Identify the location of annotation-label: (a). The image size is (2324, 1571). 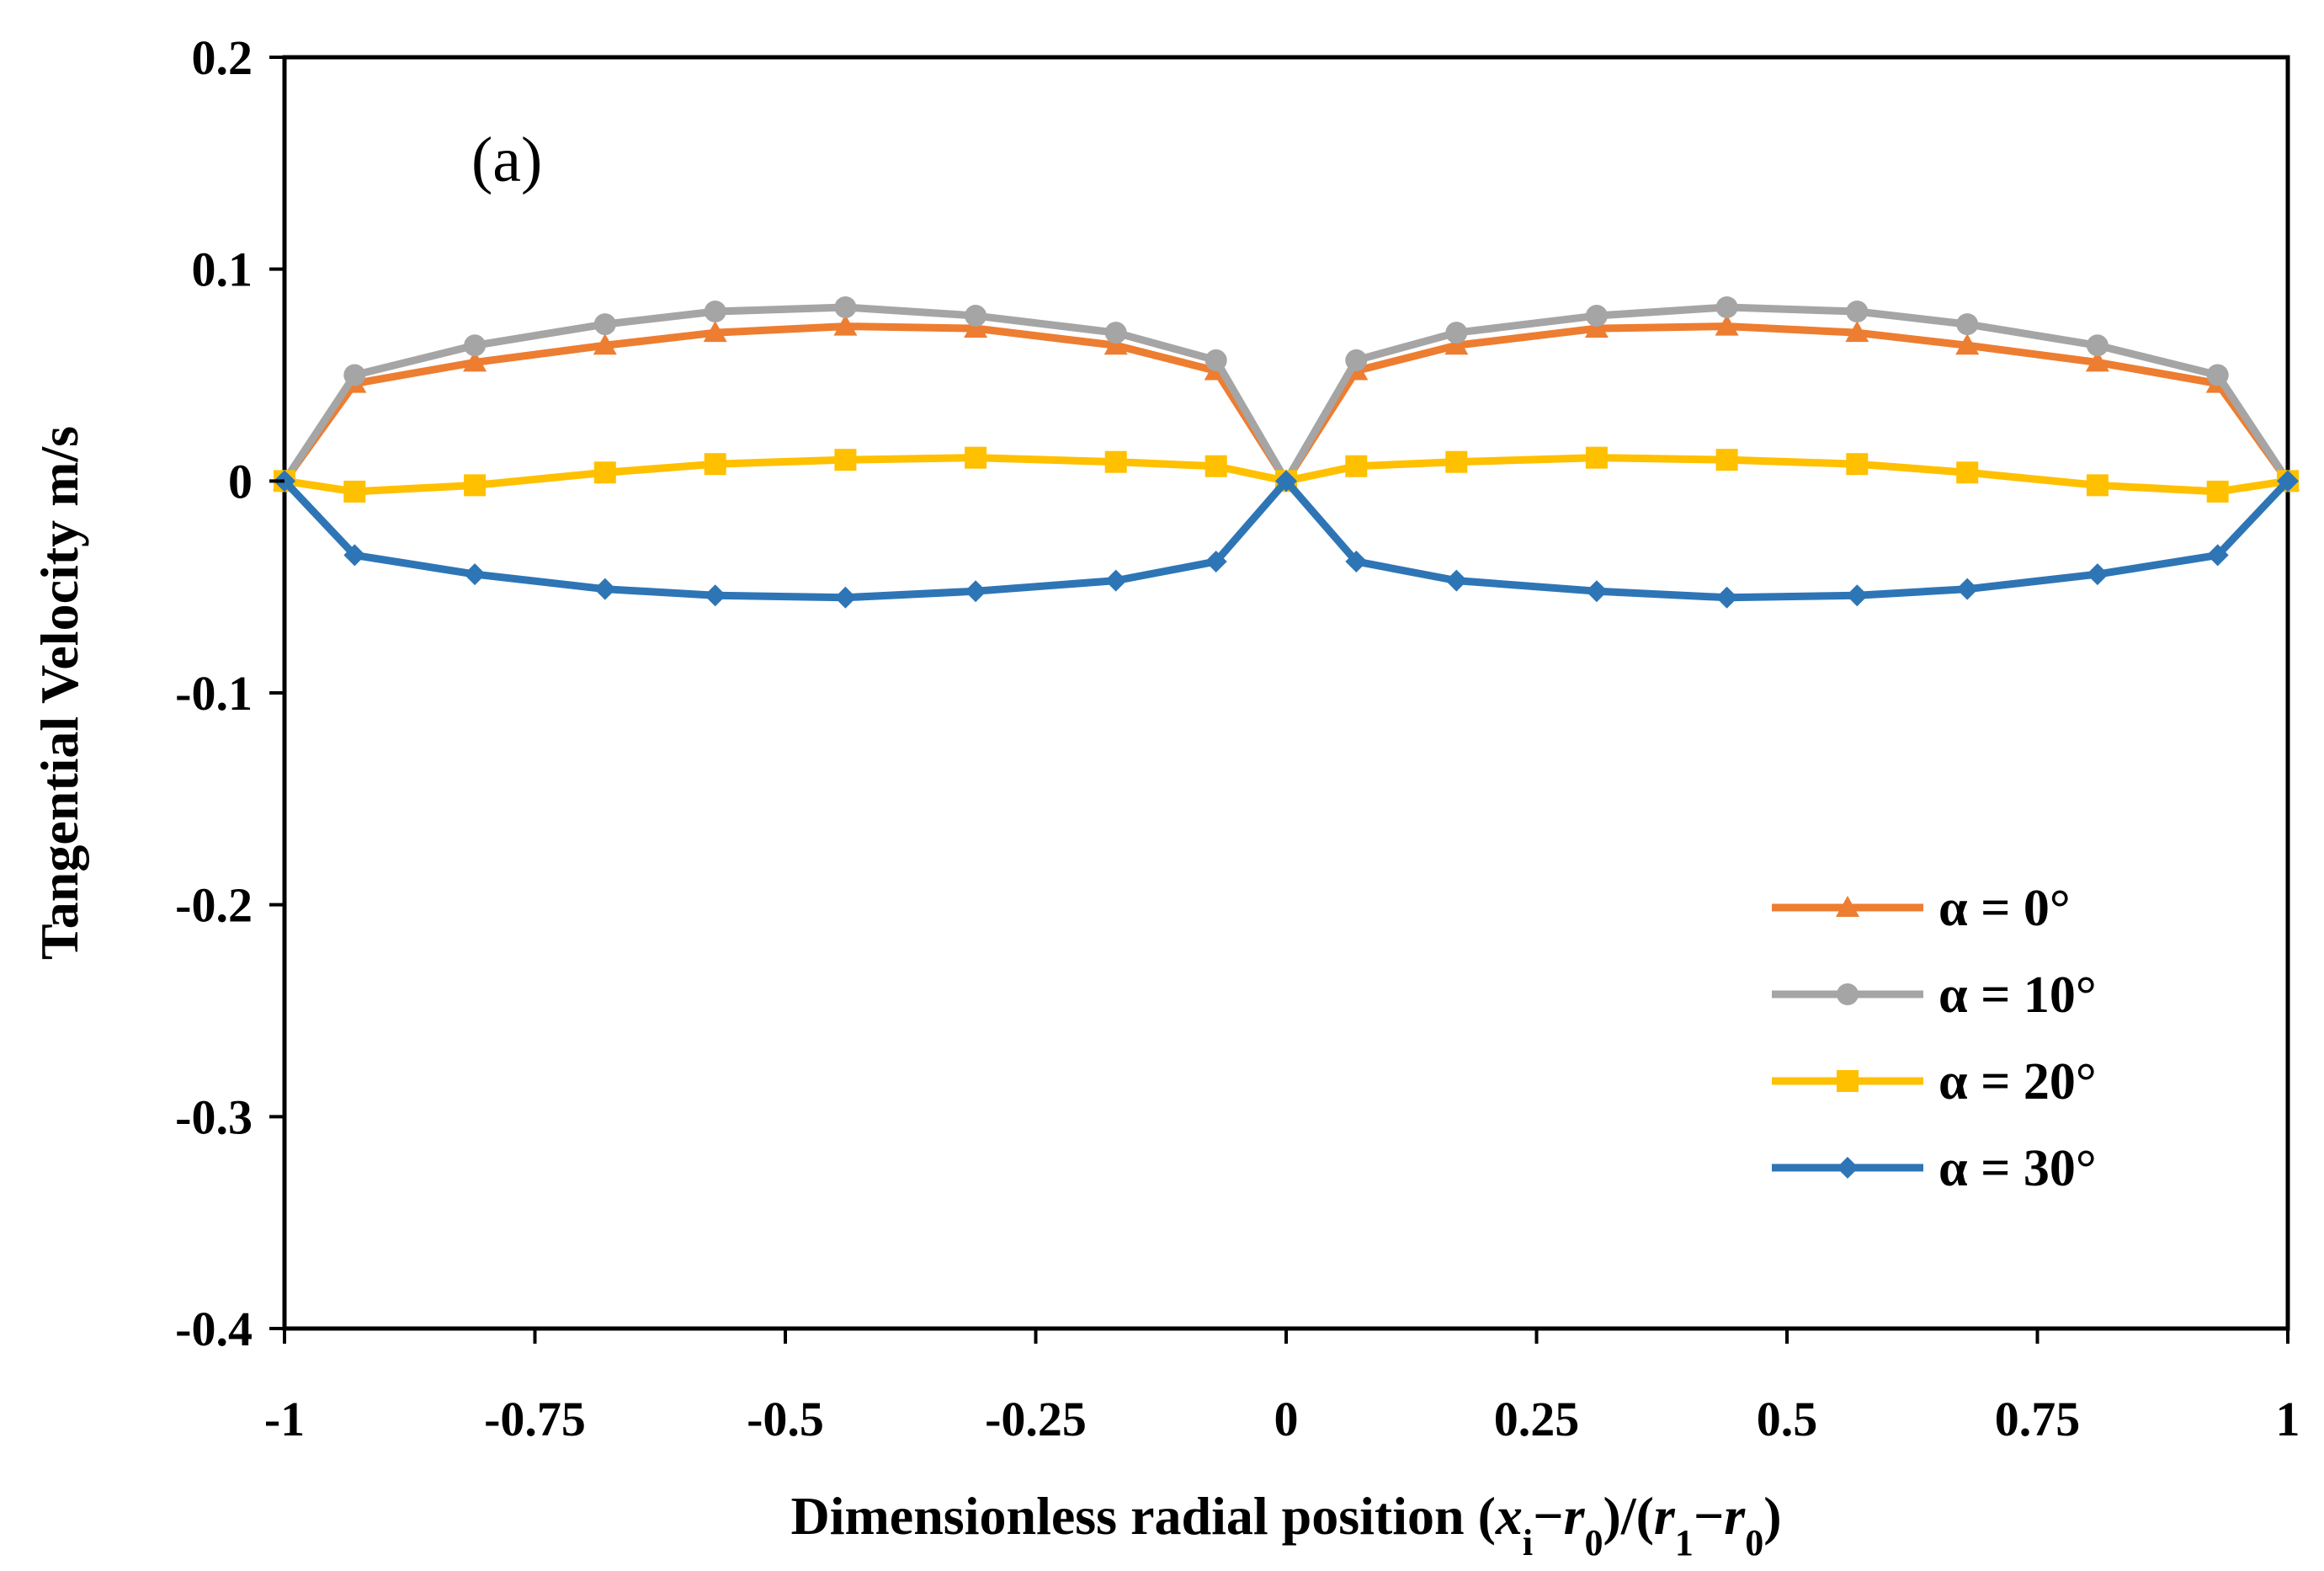
(507, 160).